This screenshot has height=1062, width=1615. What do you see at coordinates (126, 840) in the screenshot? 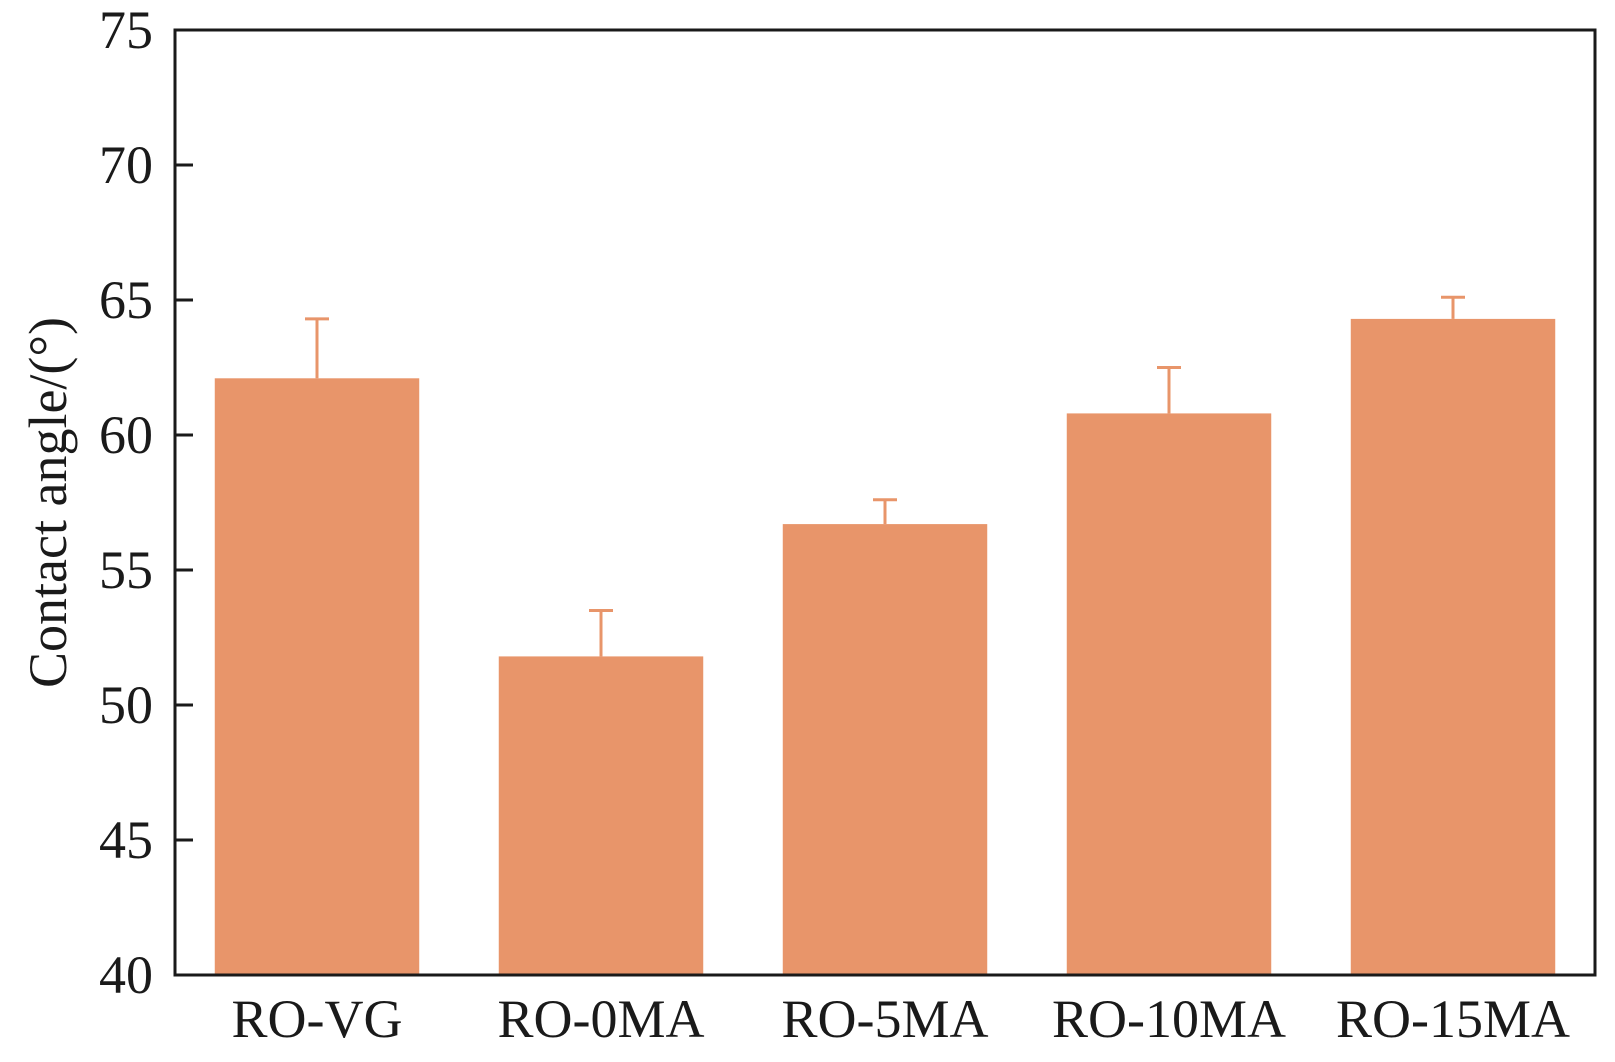
I see `y-tick-label-45: 45` at bounding box center [126, 840].